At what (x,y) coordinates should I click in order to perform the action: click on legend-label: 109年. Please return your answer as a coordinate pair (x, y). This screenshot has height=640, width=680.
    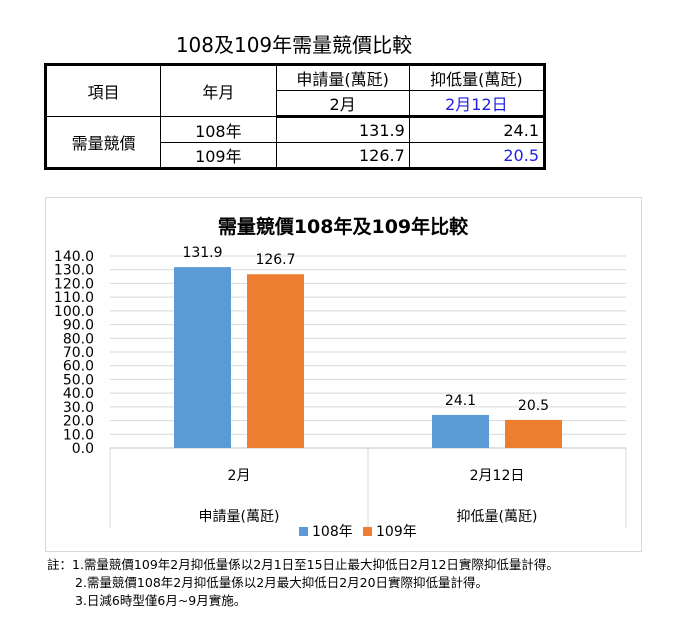
    Looking at the image, I should click on (396, 532).